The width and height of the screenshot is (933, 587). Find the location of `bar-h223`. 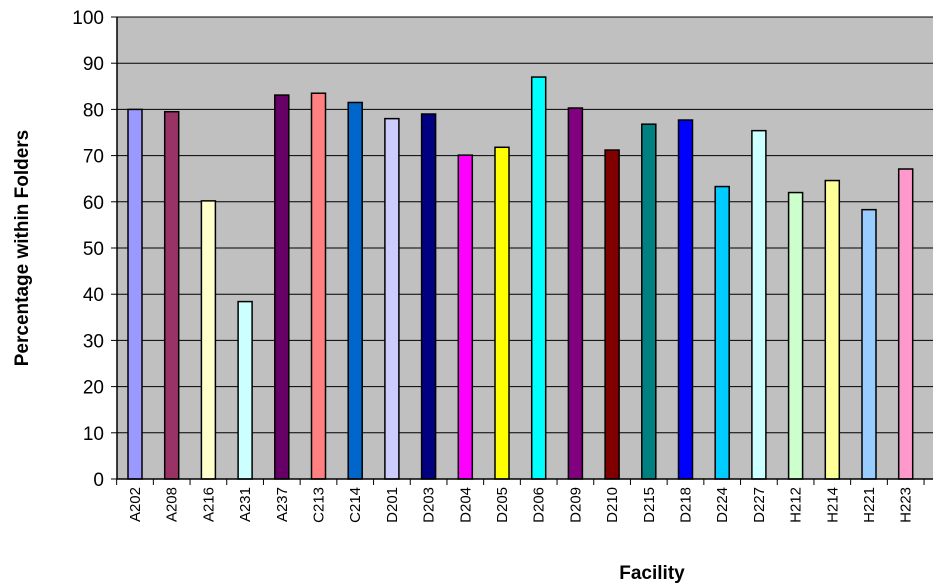

bar-h223 is located at coordinates (905, 324).